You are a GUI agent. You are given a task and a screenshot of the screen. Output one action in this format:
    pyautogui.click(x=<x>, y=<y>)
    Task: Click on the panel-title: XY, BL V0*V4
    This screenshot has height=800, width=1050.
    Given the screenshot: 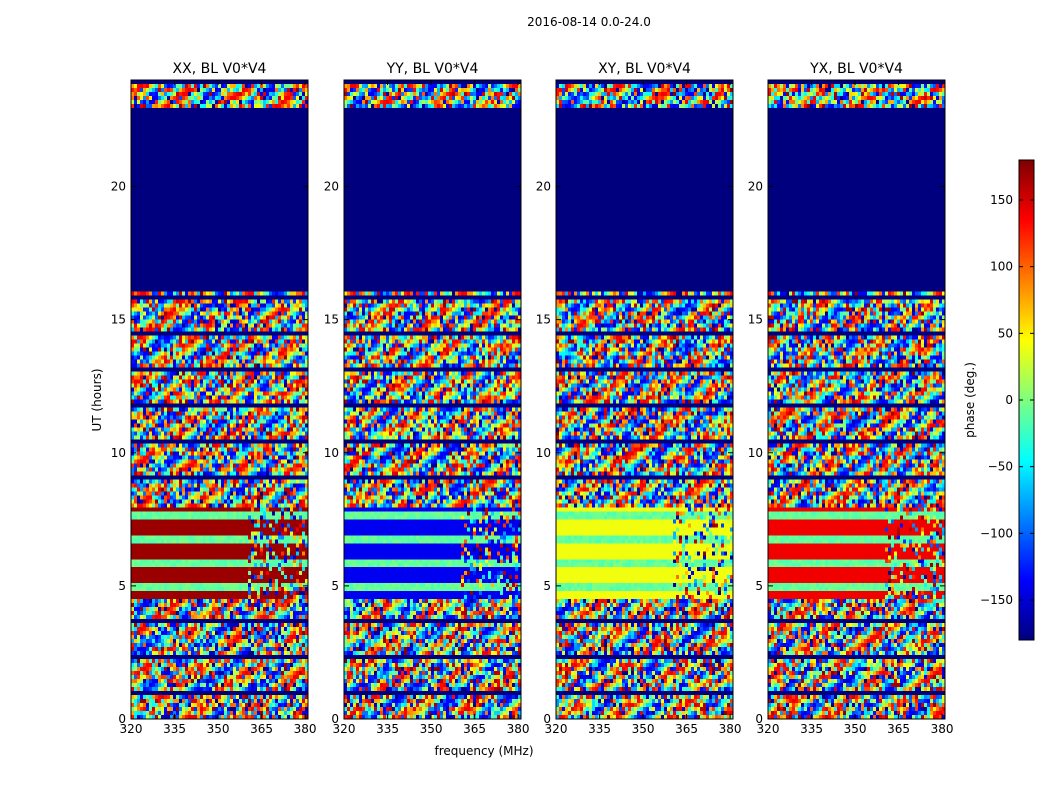 What is the action you would take?
    pyautogui.click(x=644, y=69)
    